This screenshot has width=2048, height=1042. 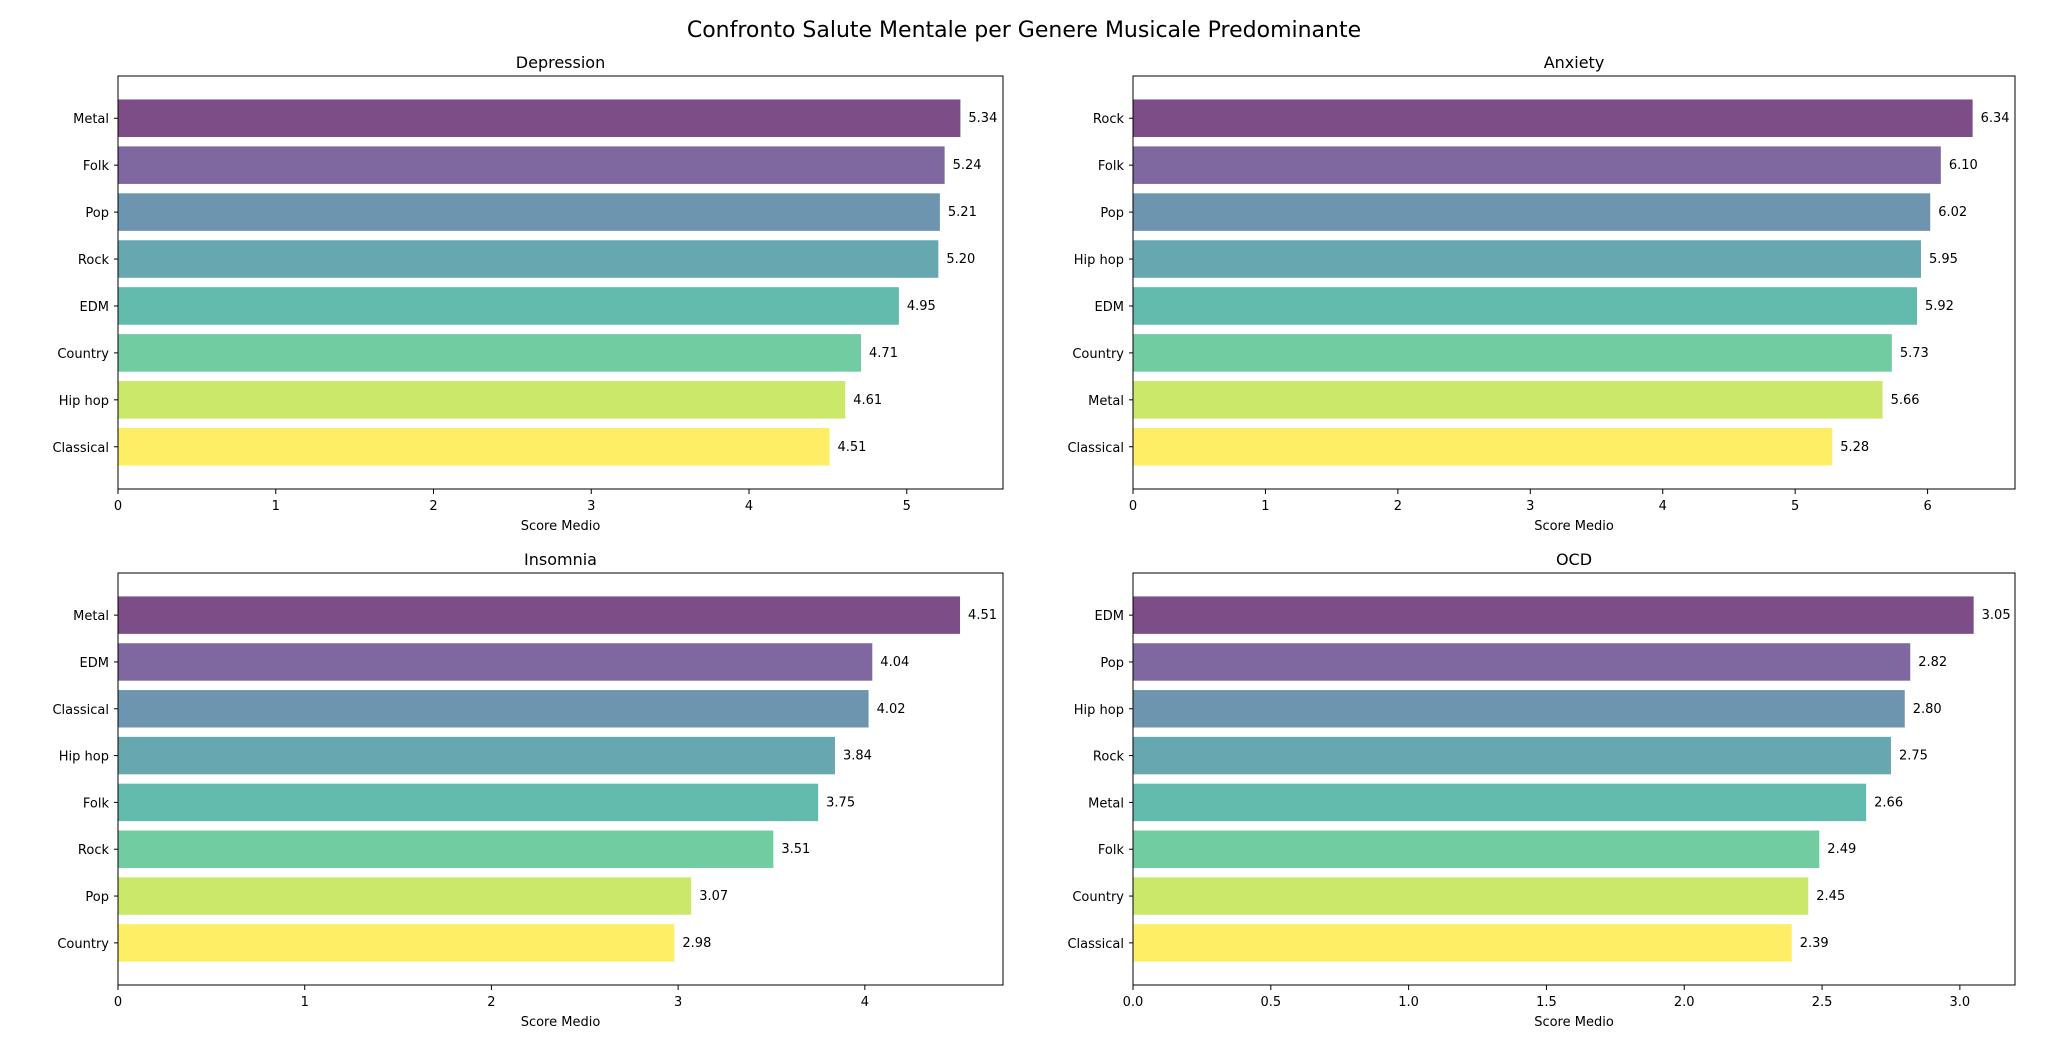 I want to click on data-label: 3.75, so click(x=840, y=802).